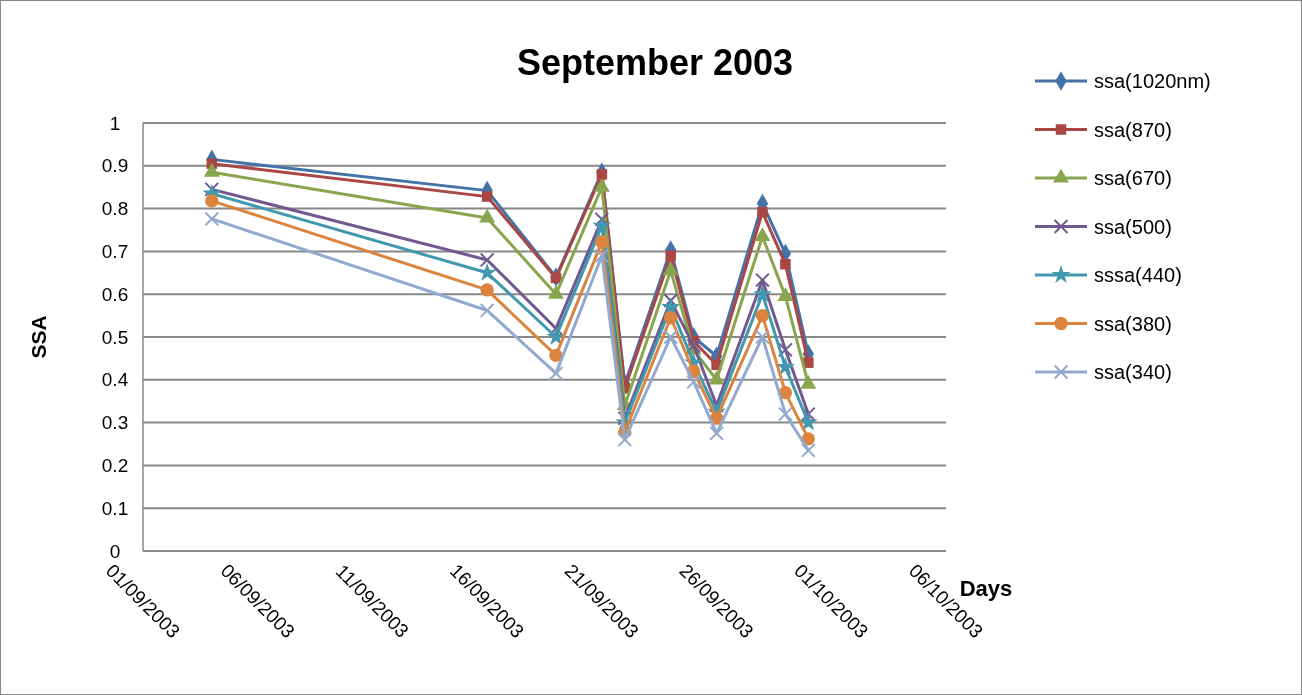 This screenshot has width=1302, height=695. What do you see at coordinates (115, 123) in the screenshot?
I see `y-tick-label: 1` at bounding box center [115, 123].